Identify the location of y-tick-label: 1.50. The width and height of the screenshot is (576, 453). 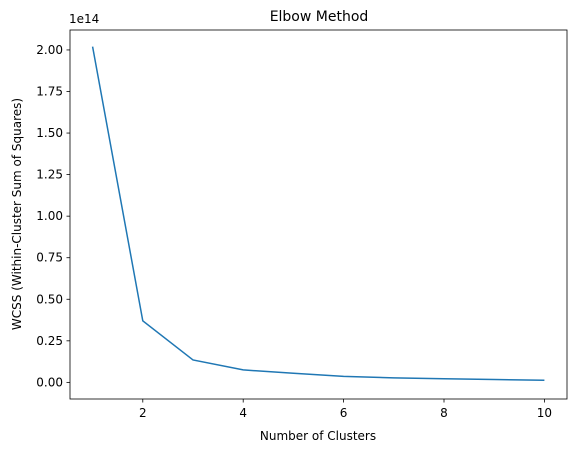
(49, 133).